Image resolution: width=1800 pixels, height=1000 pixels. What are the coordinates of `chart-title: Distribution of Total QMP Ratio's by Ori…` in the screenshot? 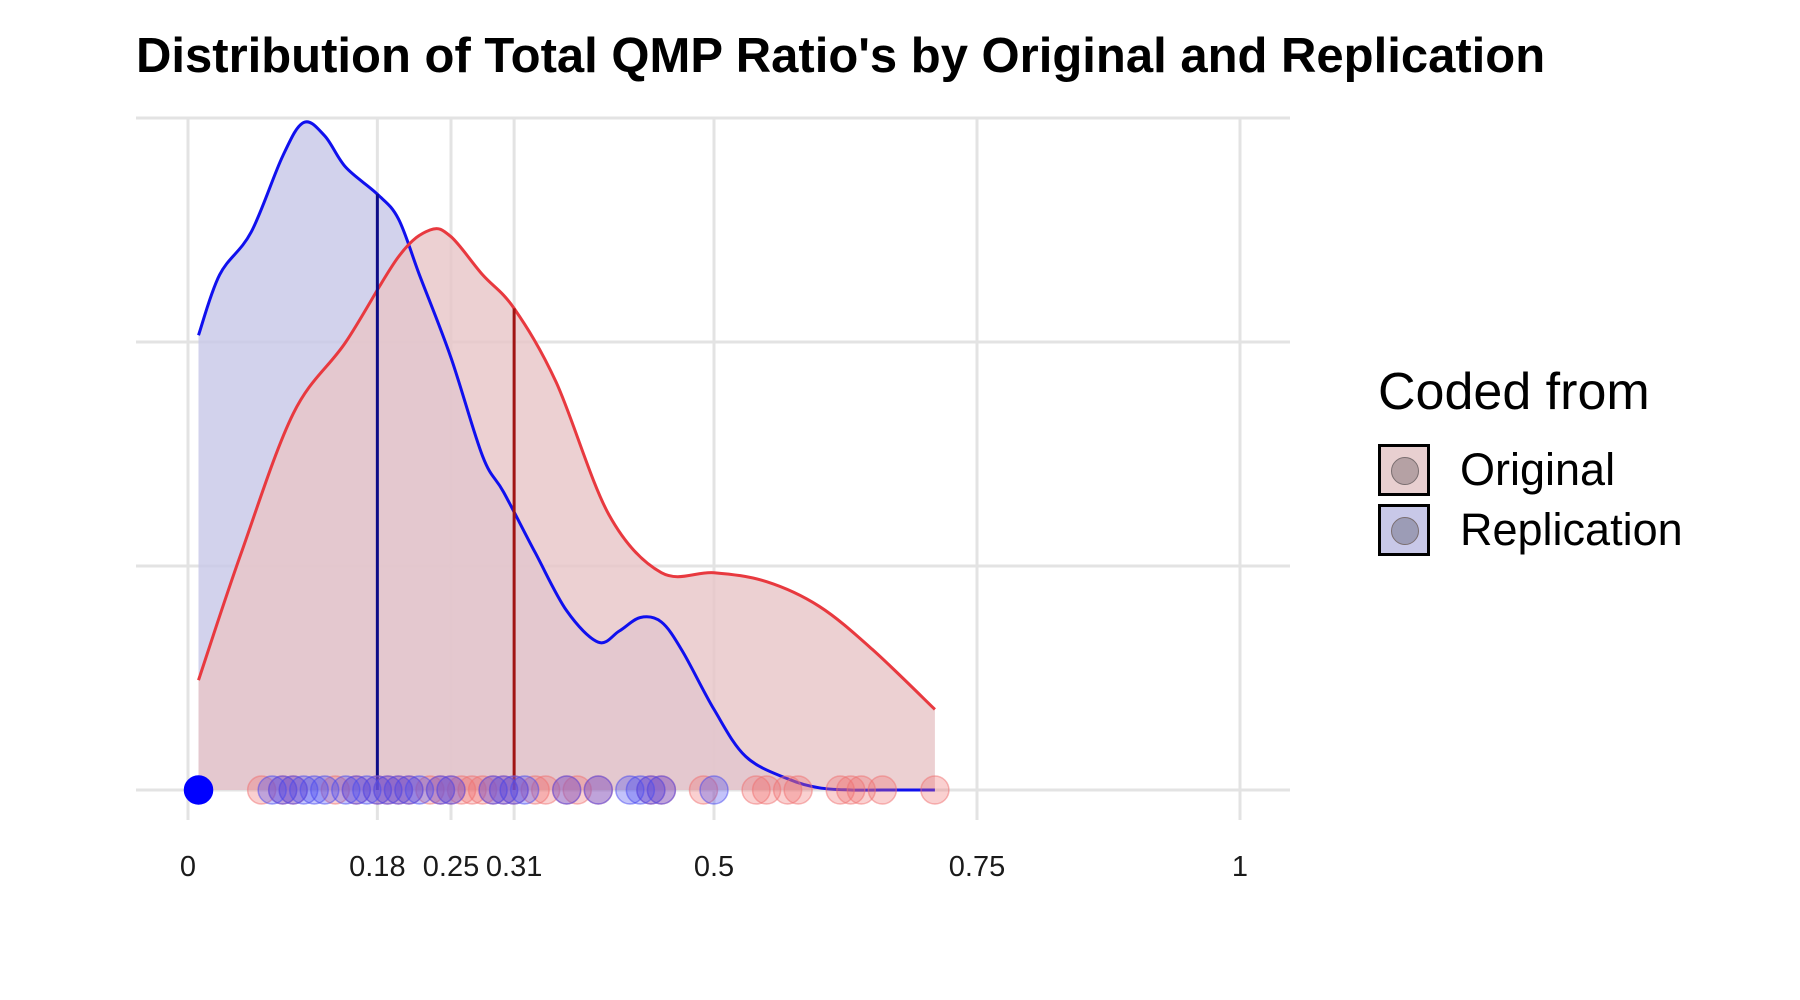 It's located at (841, 56).